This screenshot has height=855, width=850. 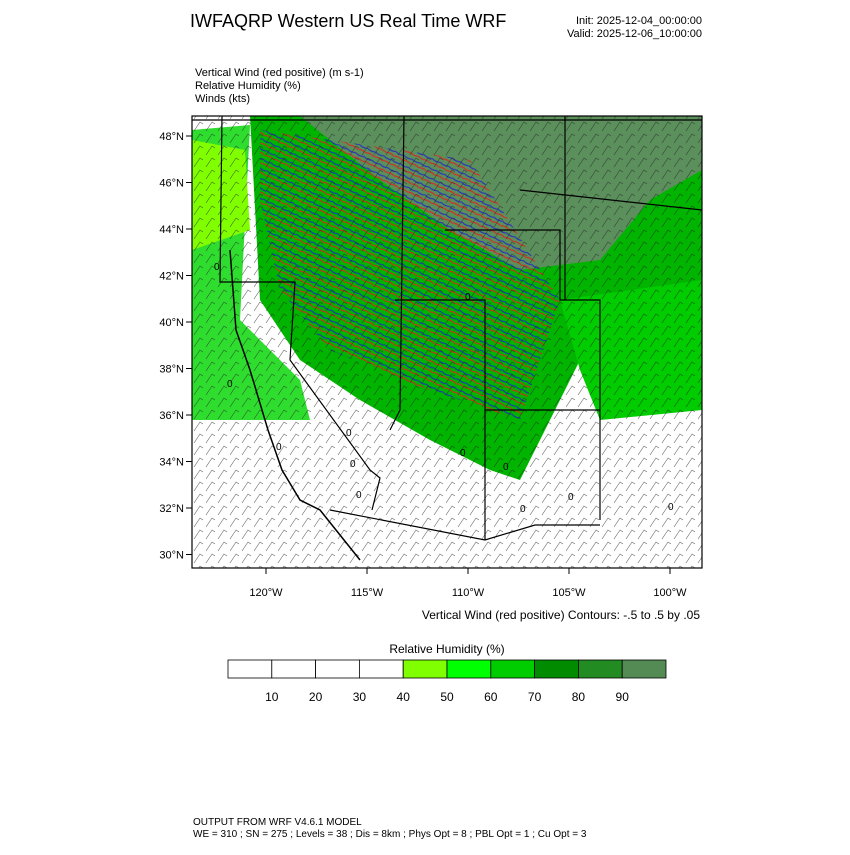 I want to click on colorbar-label: 90, so click(x=623, y=697).